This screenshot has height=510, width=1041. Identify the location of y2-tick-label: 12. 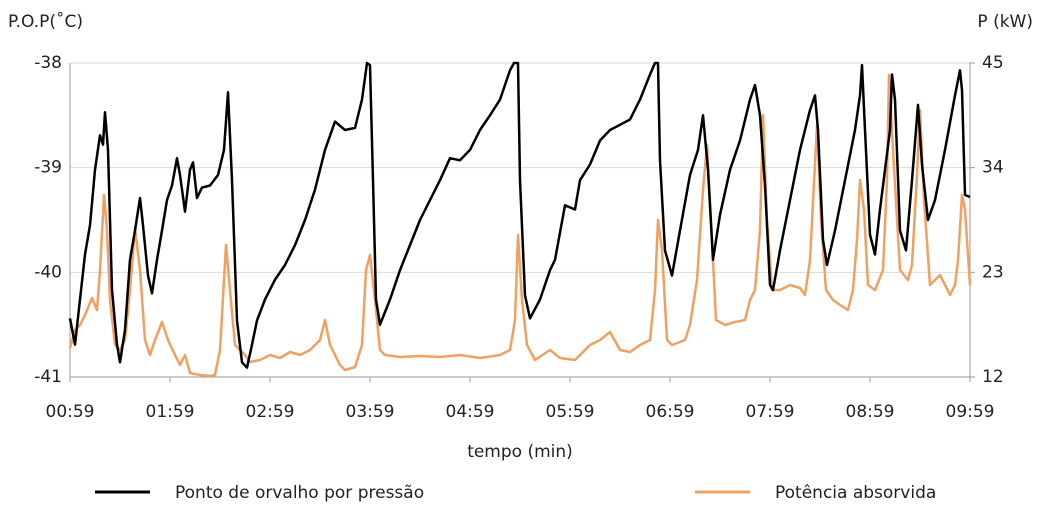
(993, 377).